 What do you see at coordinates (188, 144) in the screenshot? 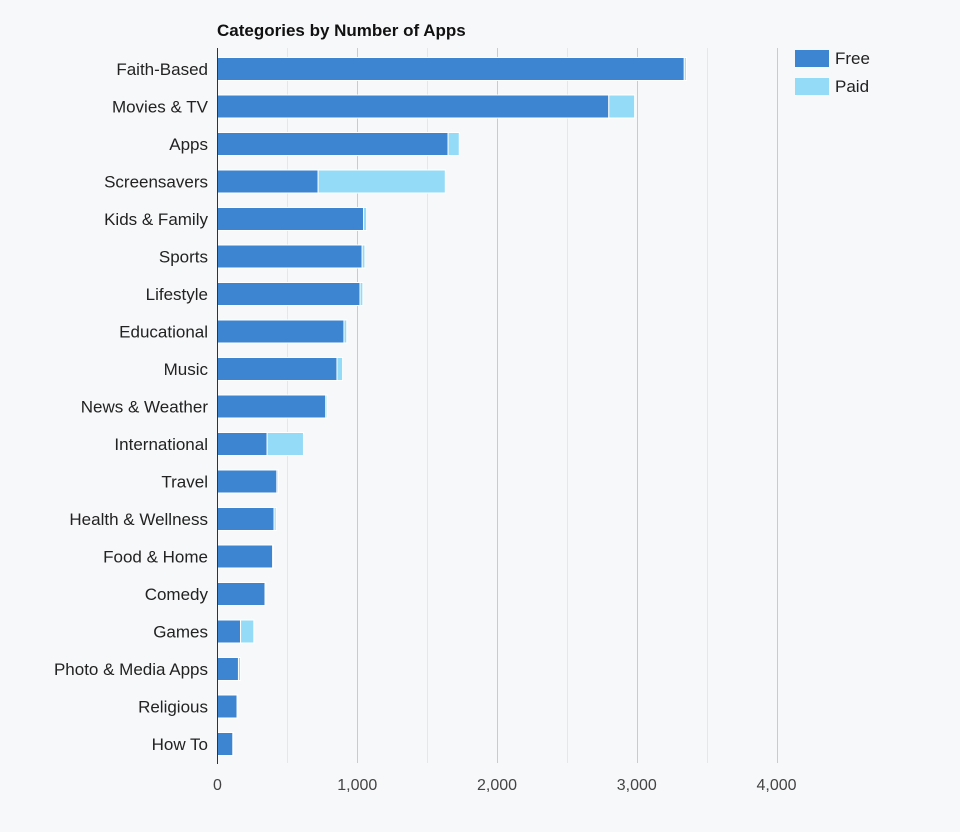
I see `category-label: Apps` at bounding box center [188, 144].